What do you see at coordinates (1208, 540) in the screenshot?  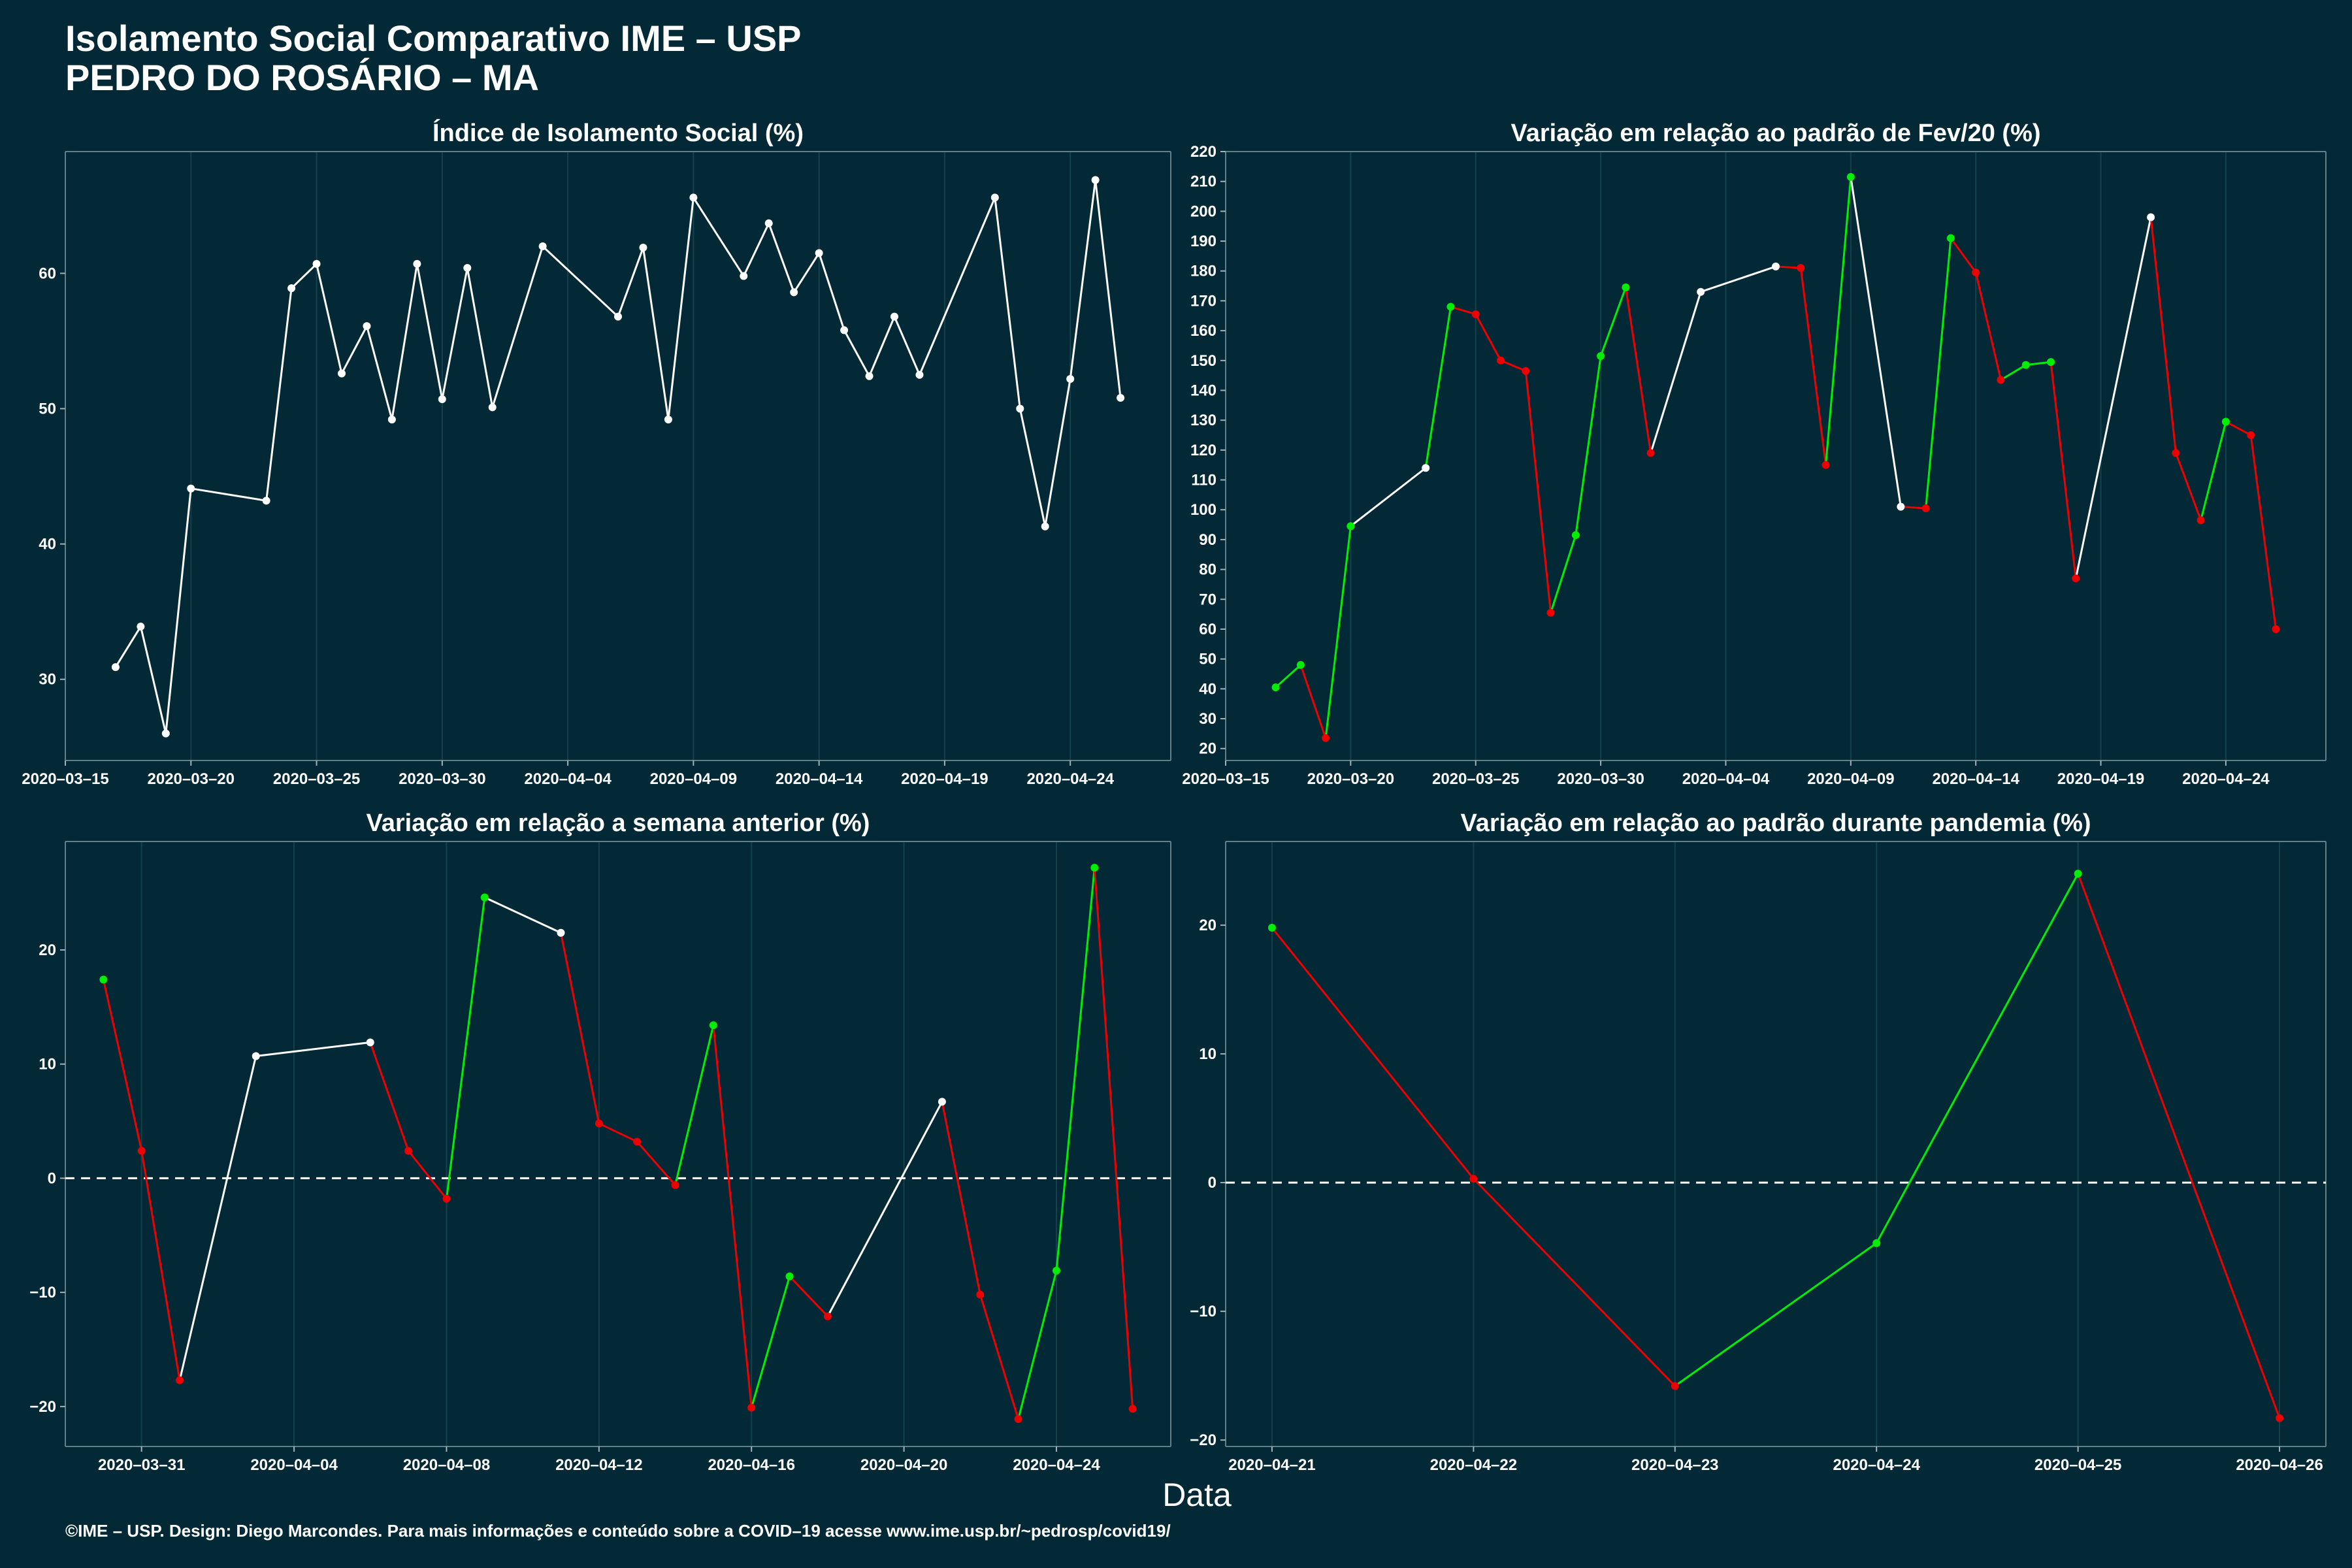 I see `y-tick-label: 90` at bounding box center [1208, 540].